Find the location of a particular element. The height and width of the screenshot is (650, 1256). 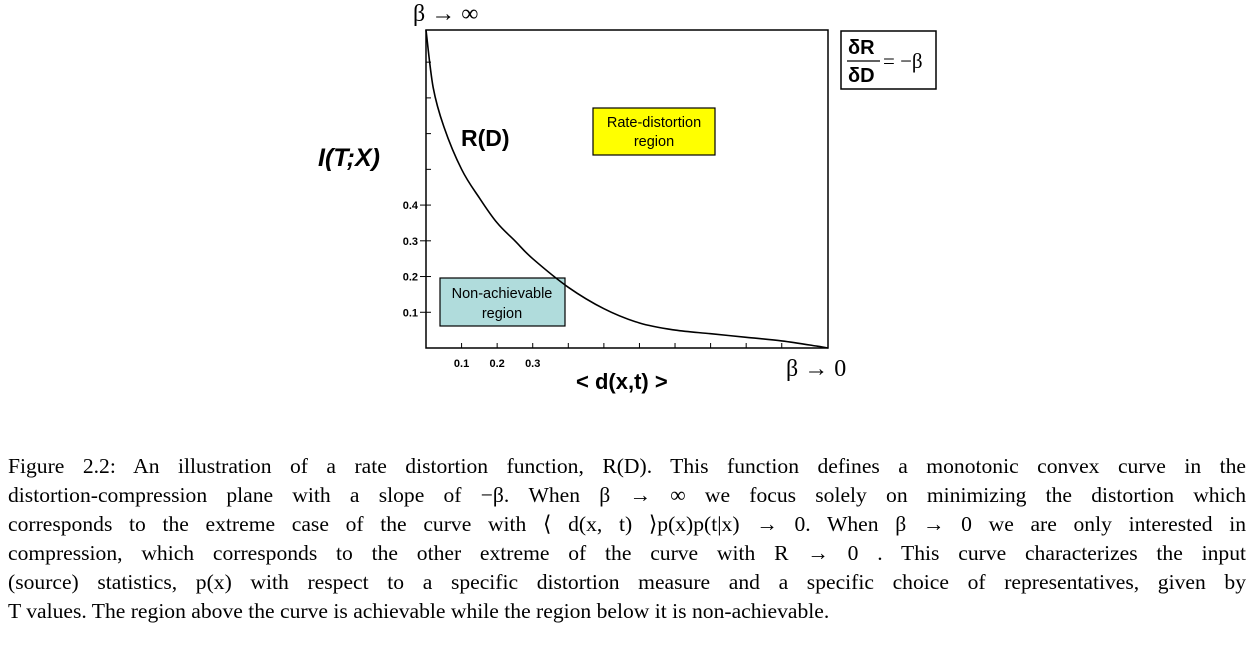

y-tick-label: 0.2 is located at coordinates (410, 278).